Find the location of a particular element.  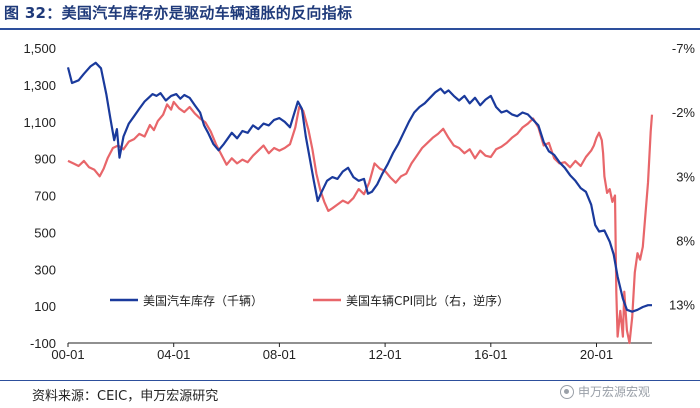

x-tick-label: 12-01 is located at coordinates (384, 354).